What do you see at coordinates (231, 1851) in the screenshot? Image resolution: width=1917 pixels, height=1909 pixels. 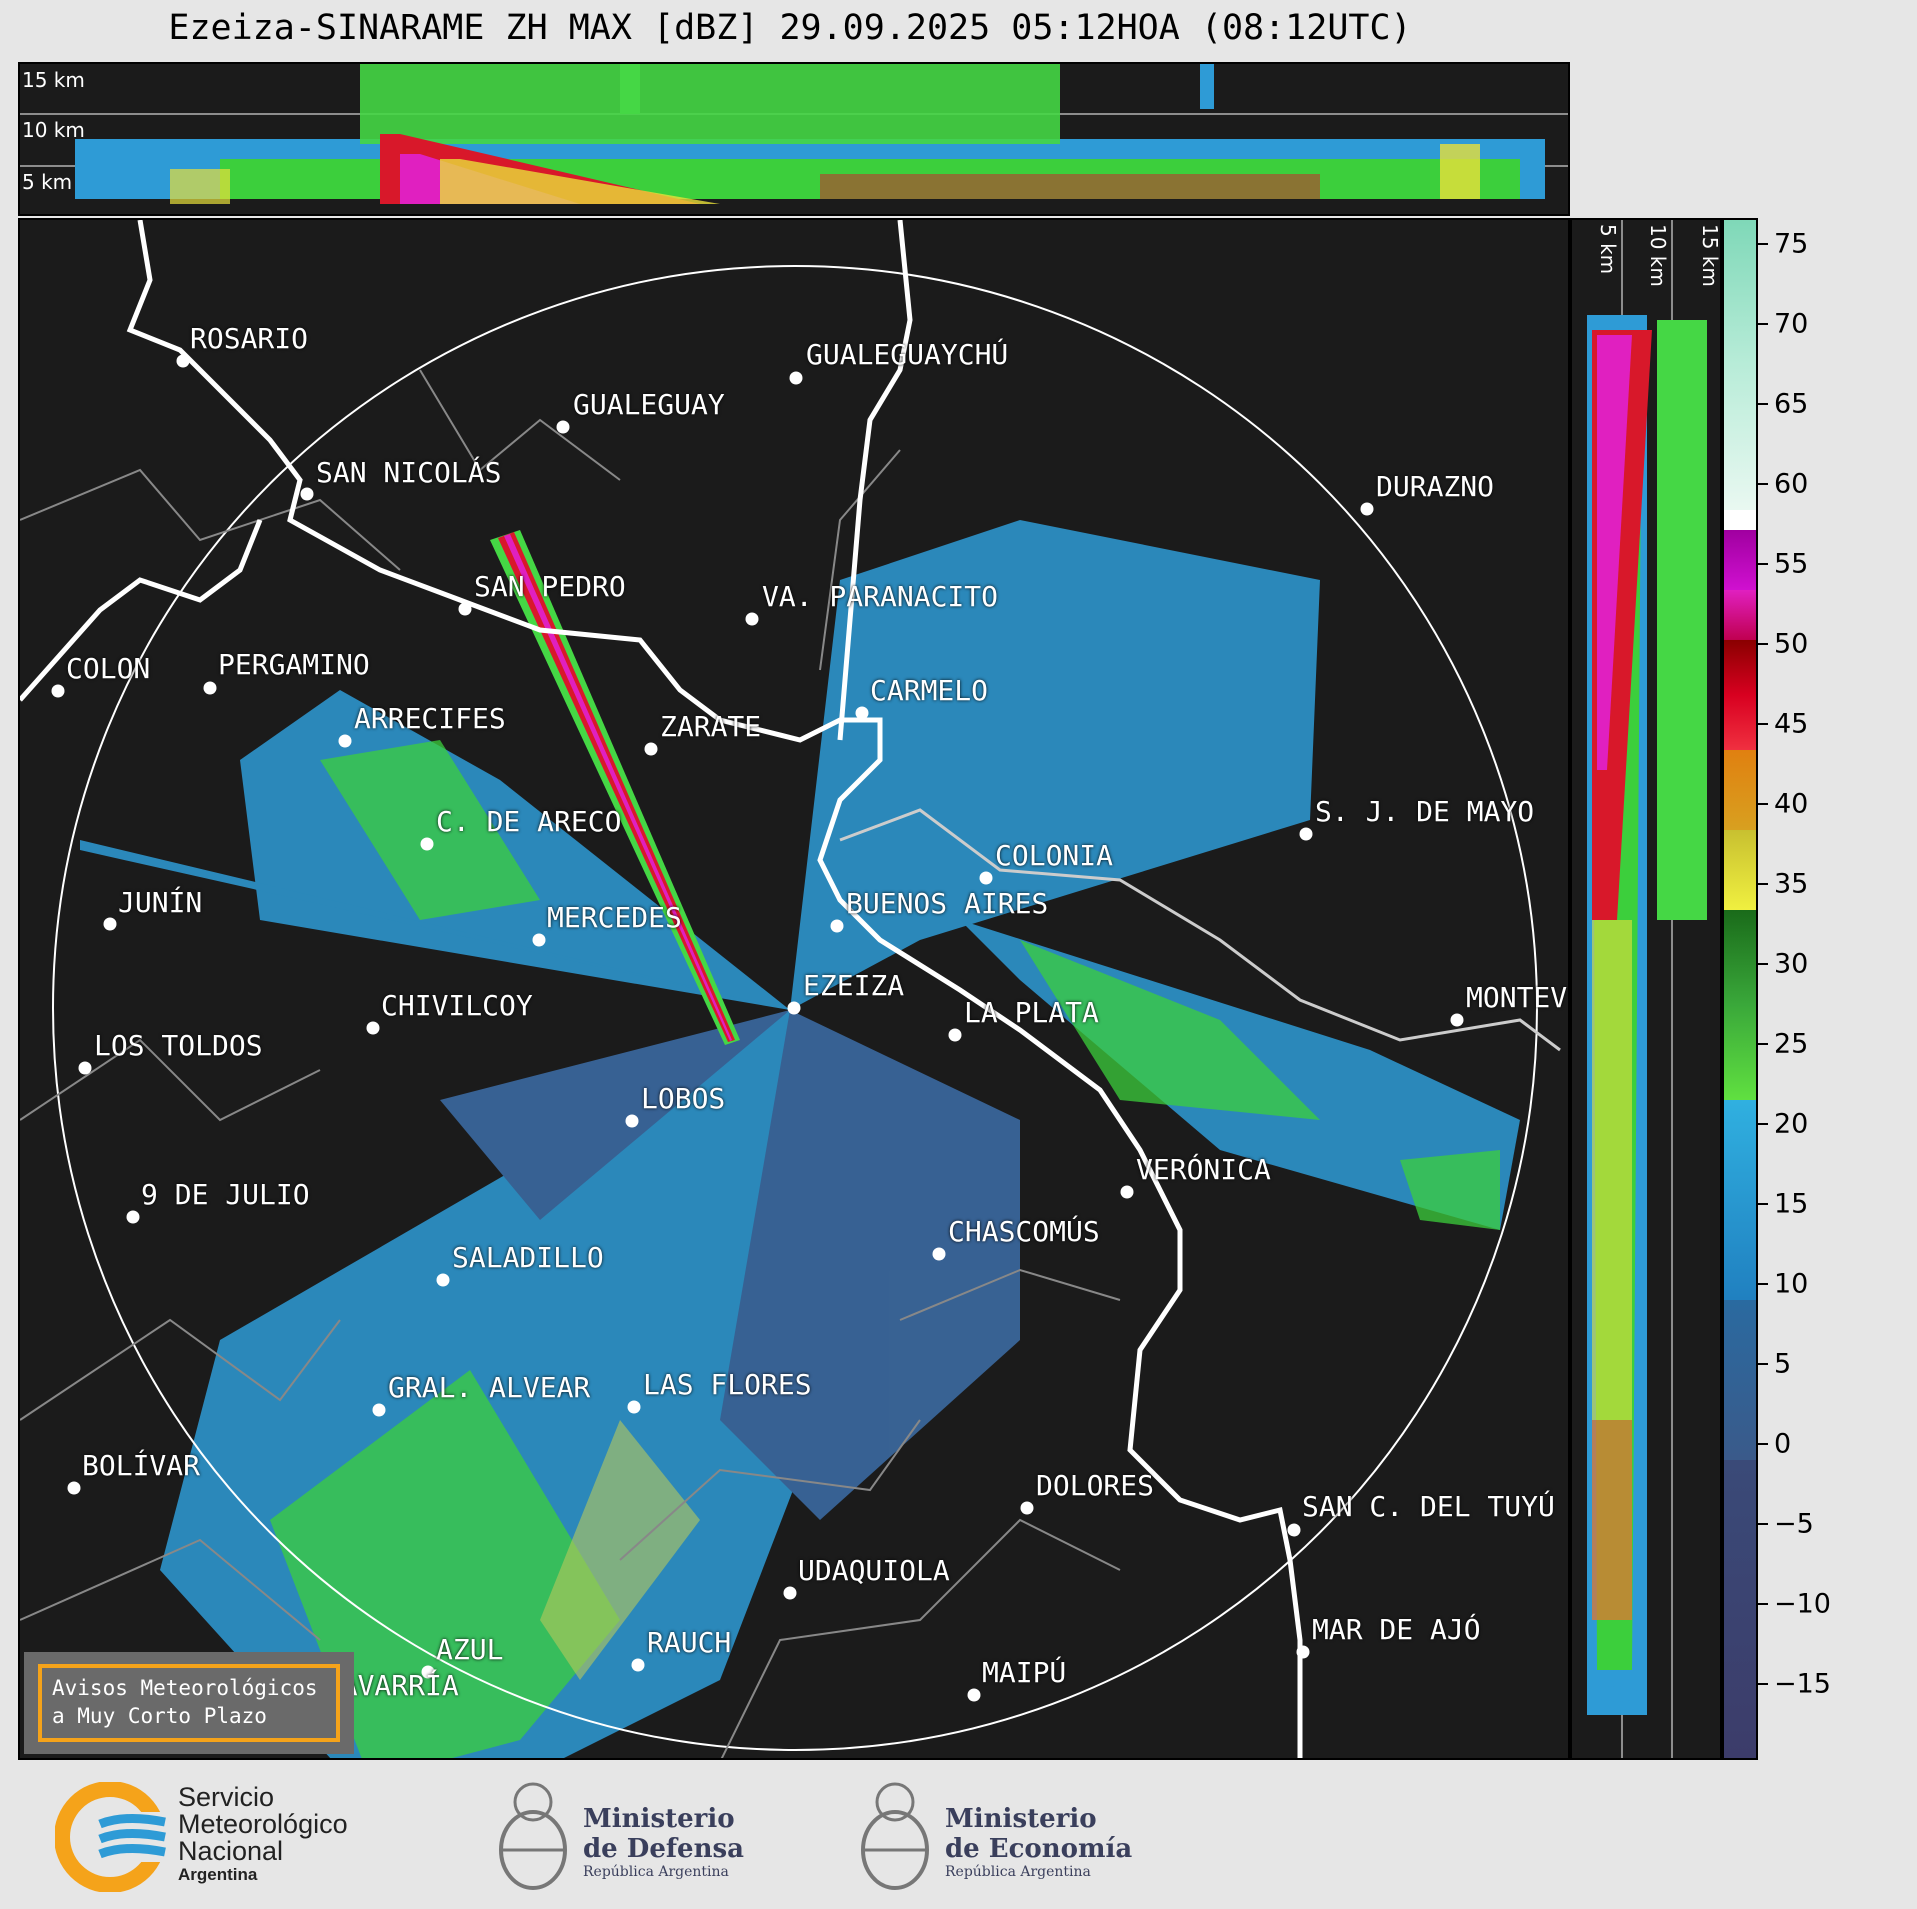 I see `smn-line-3: Nacional` at bounding box center [231, 1851].